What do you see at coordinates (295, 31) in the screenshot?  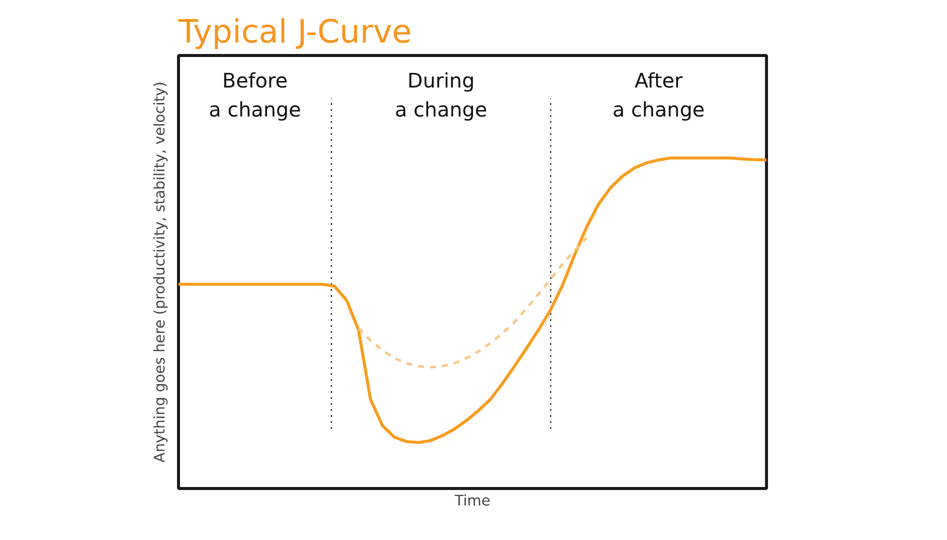 I see `chart-title: Typical J-Curve` at bounding box center [295, 31].